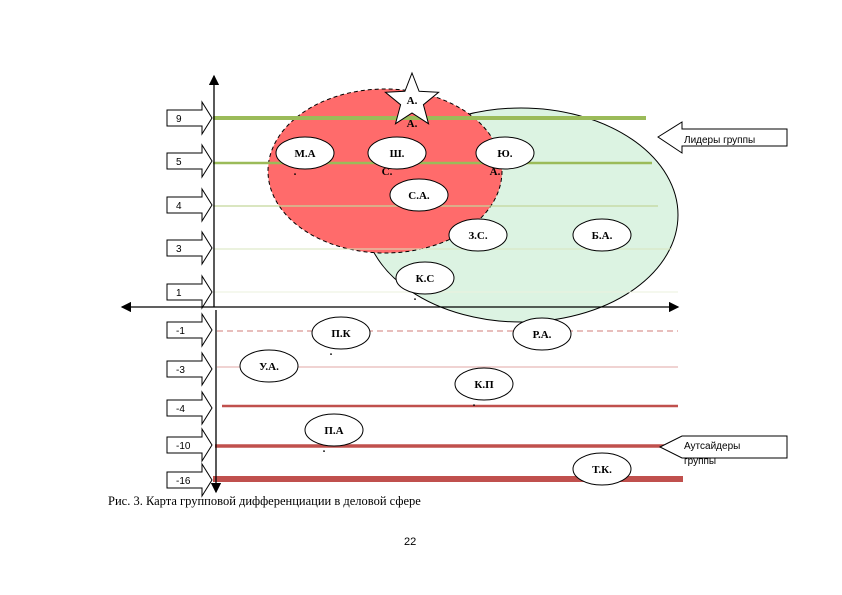 This screenshot has height=595, width=842. I want to click on member-initials: К.С, so click(425, 279).